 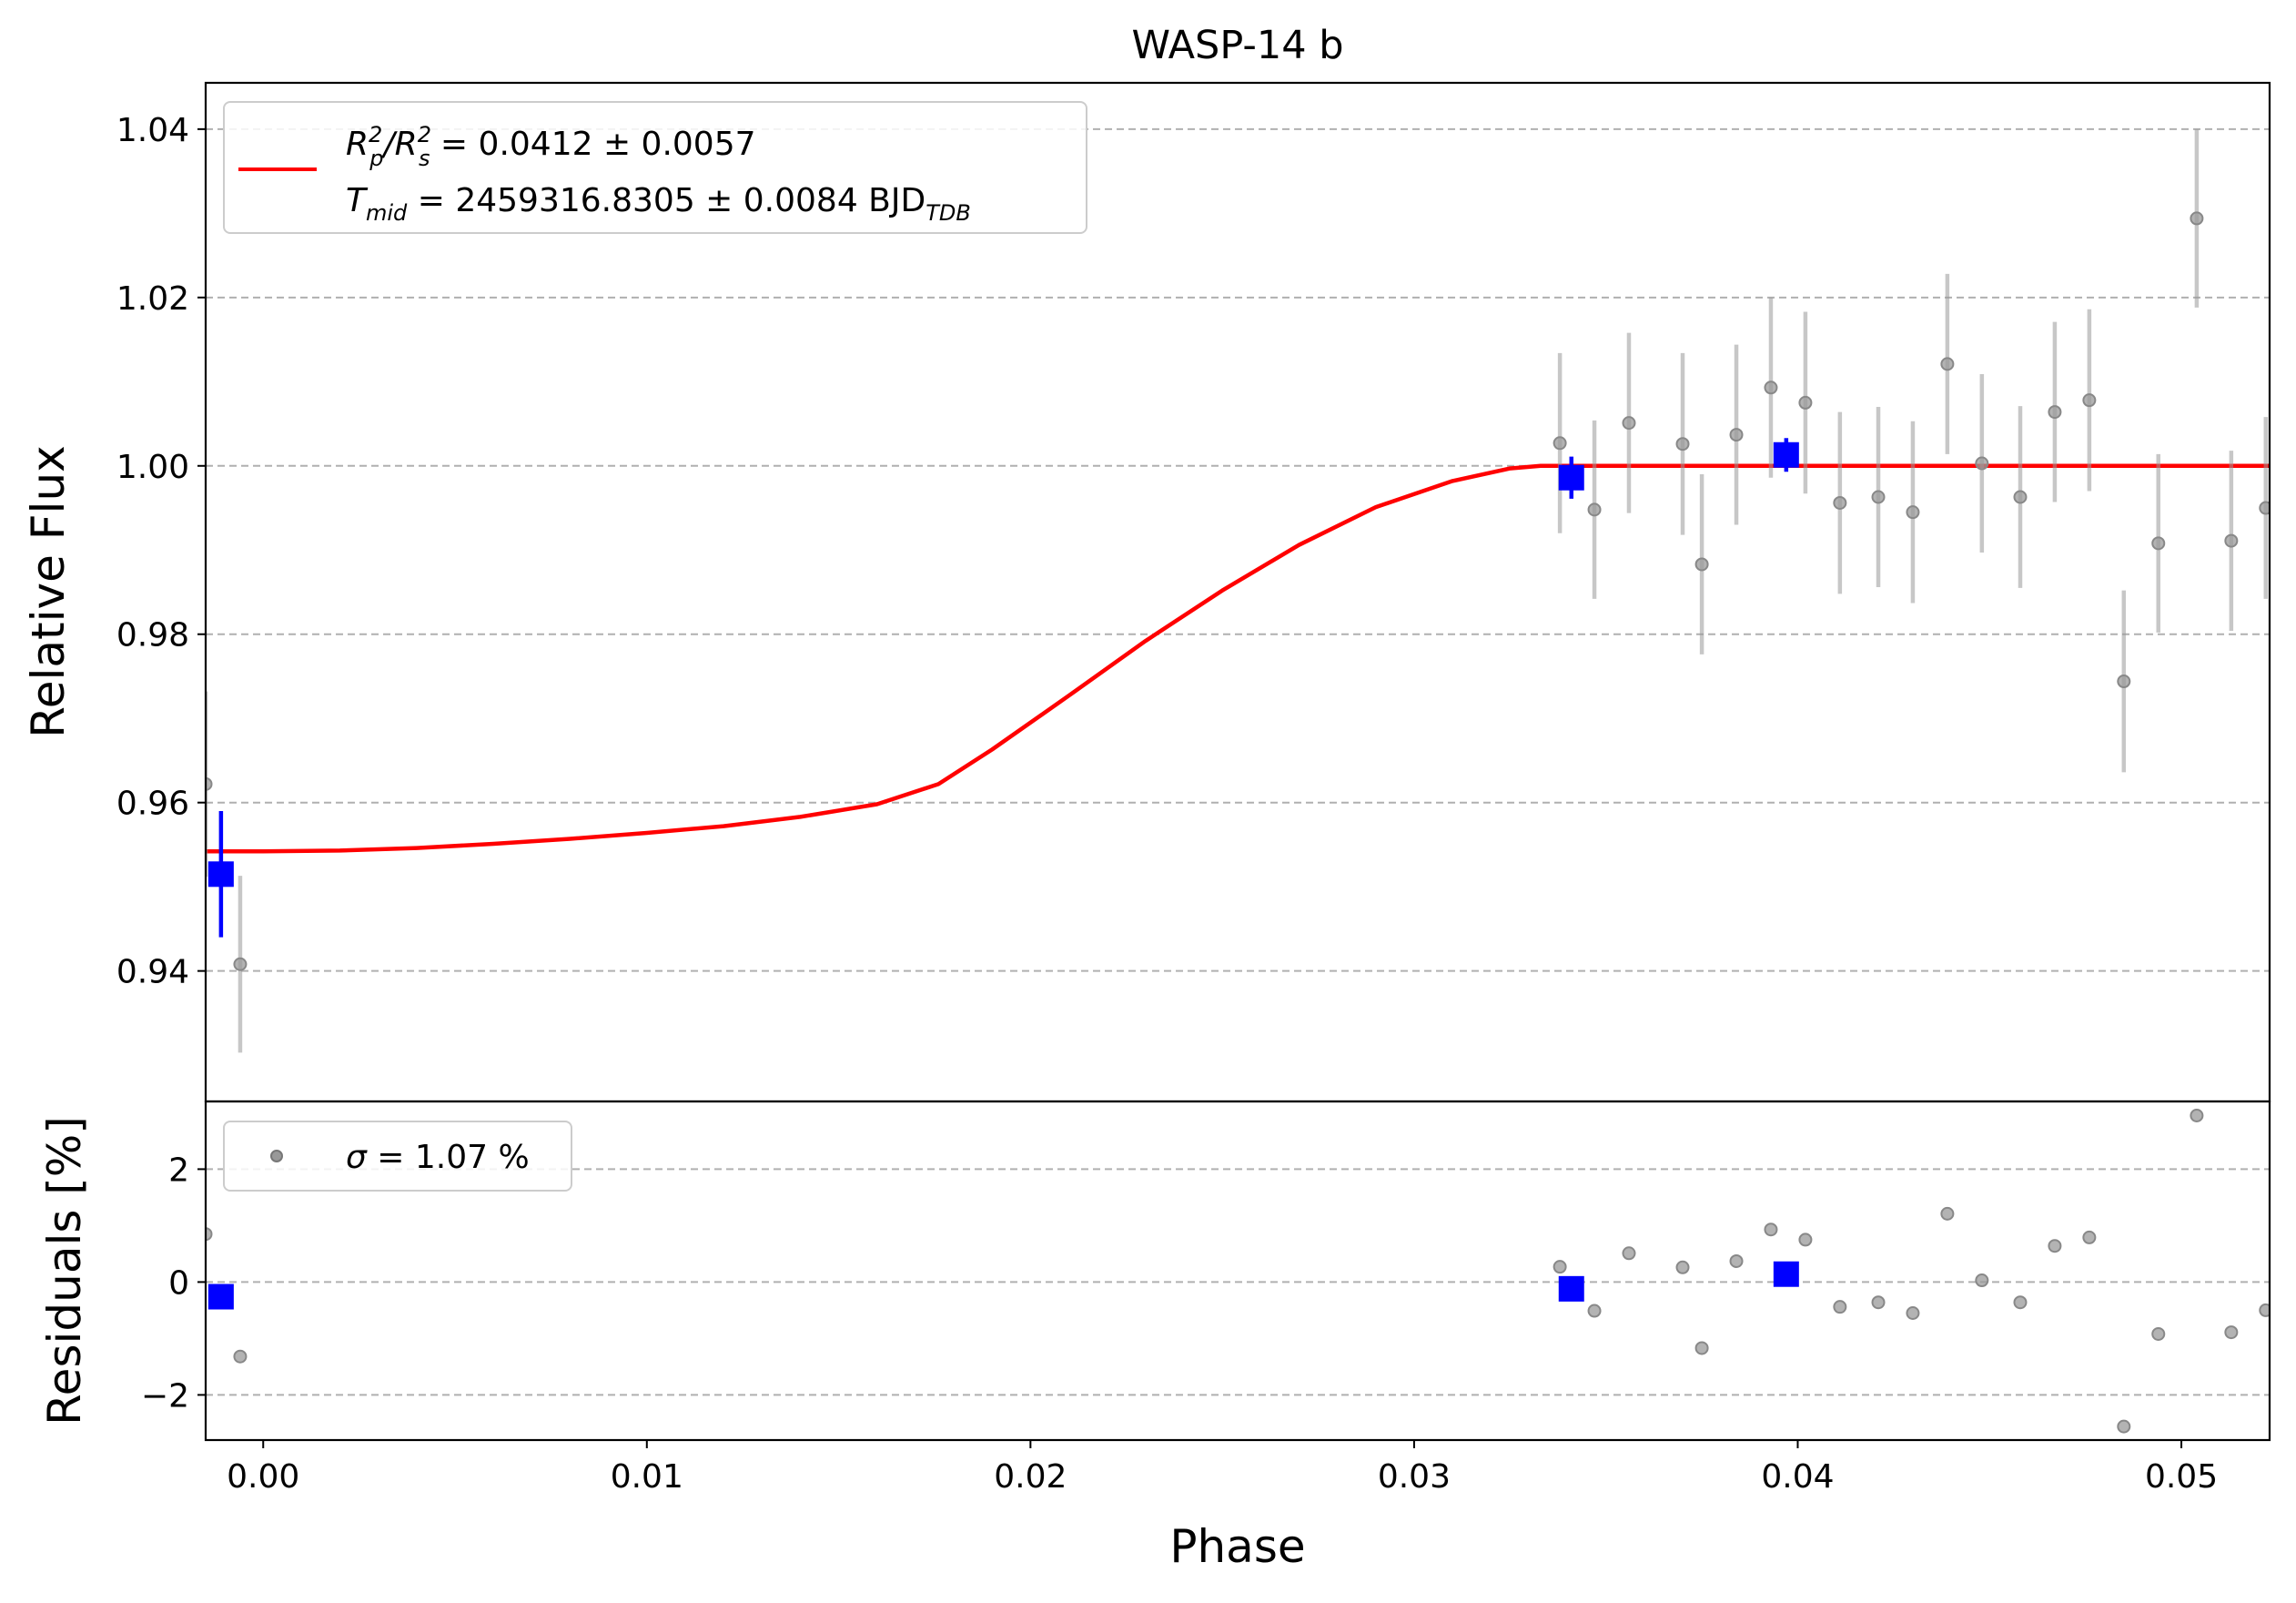 What do you see at coordinates (161, 551) in the screenshot?
I see `main-y-ticks: 0.94 0.96 0.98 1.00 1.02 1.04` at bounding box center [161, 551].